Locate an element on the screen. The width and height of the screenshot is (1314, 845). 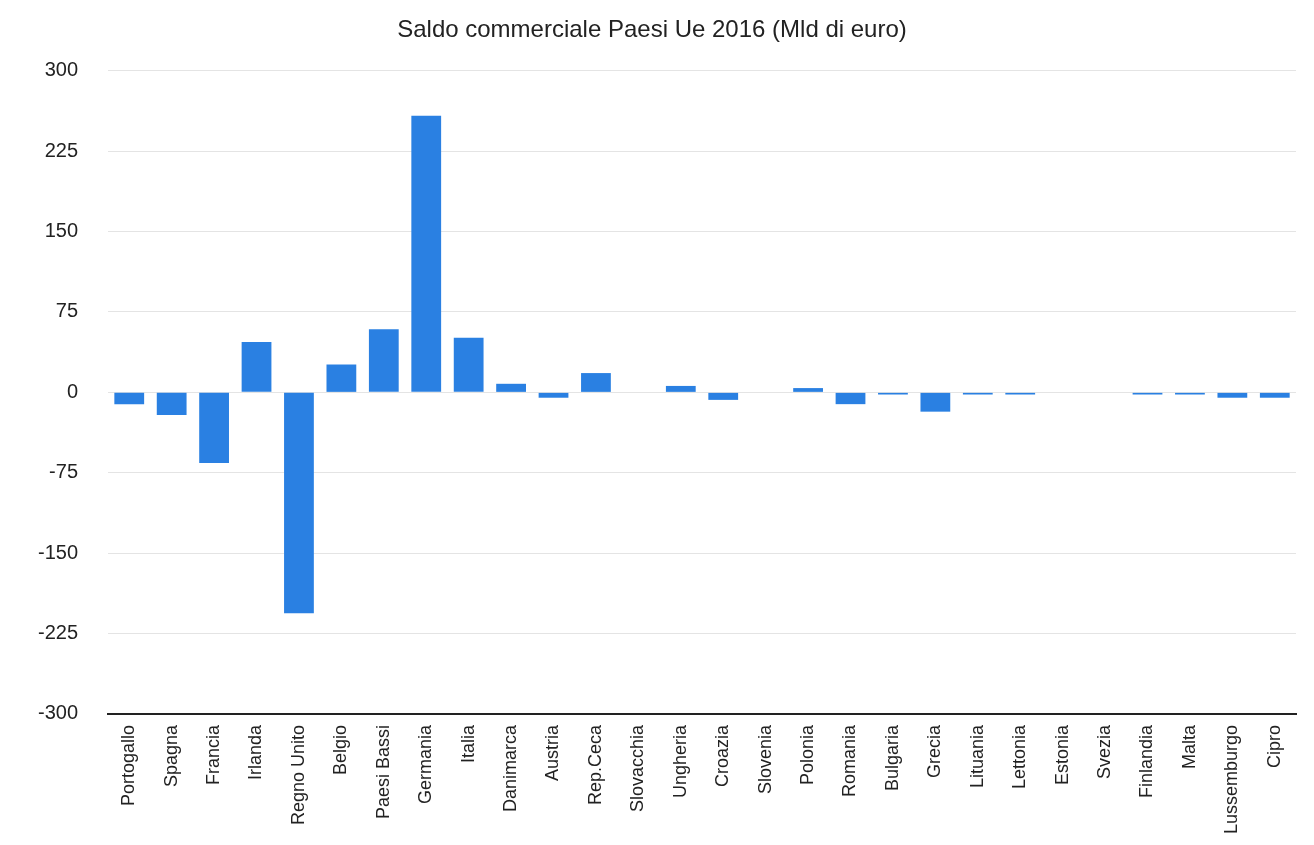
y-tick-label: -300 is located at coordinates (58, 712).